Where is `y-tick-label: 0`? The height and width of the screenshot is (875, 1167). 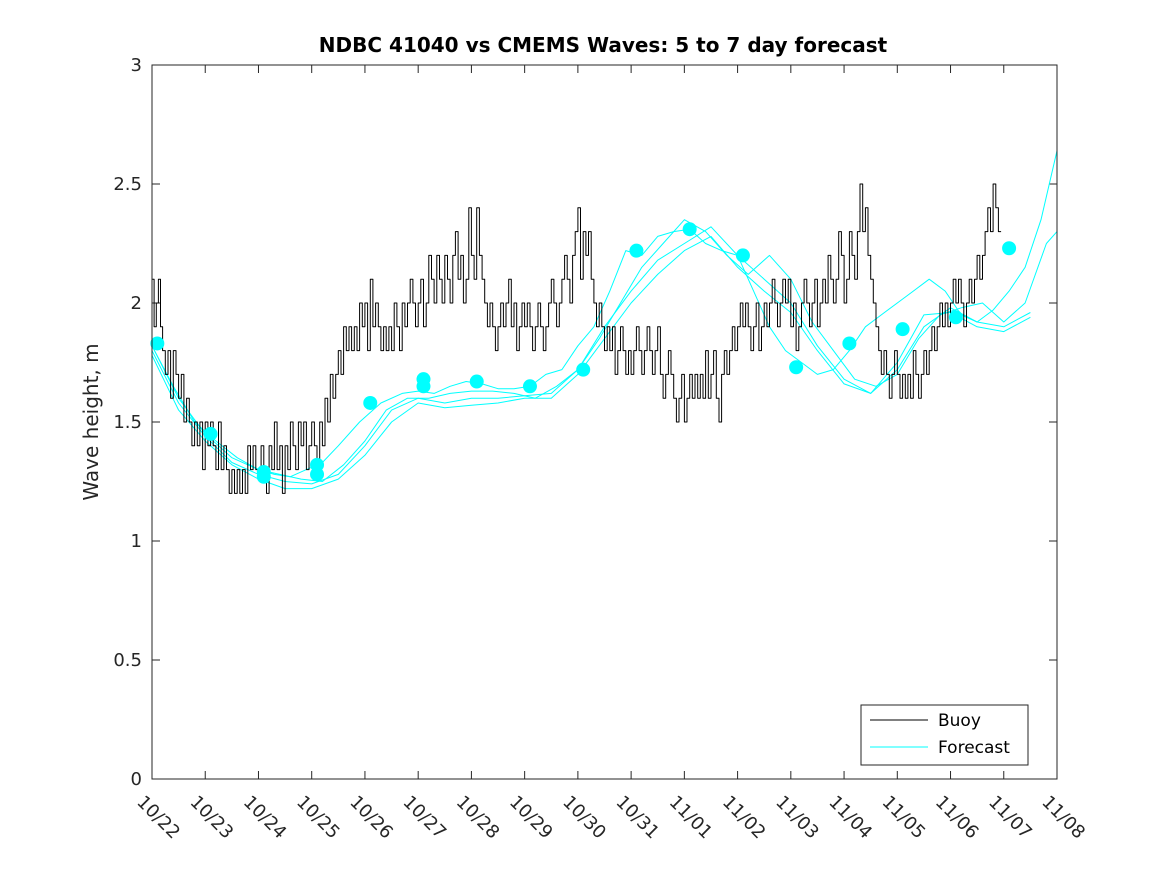 y-tick-label: 0 is located at coordinates (136, 779).